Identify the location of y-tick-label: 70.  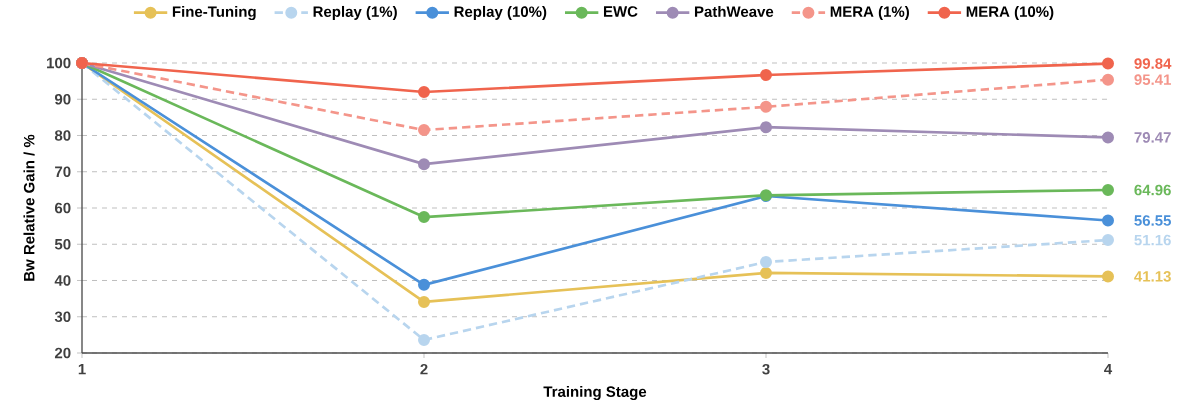
(63, 172).